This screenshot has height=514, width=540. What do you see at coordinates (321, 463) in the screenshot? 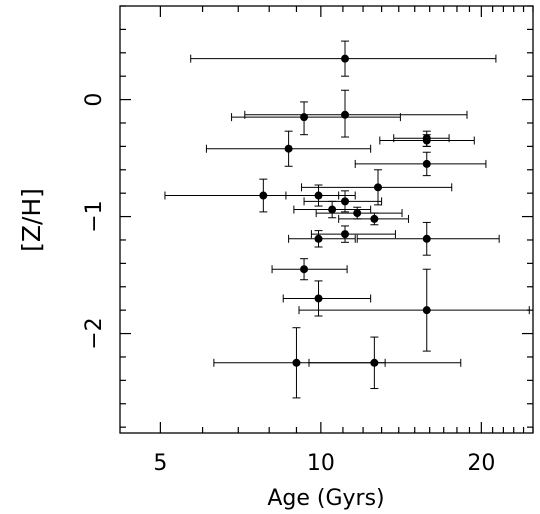
I see `x-tick-label: 10` at bounding box center [321, 463].